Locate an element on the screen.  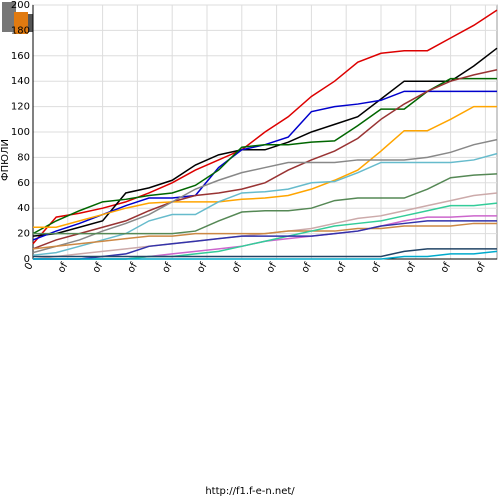
y-tick-label: 20 is located at coordinates (23, 234).